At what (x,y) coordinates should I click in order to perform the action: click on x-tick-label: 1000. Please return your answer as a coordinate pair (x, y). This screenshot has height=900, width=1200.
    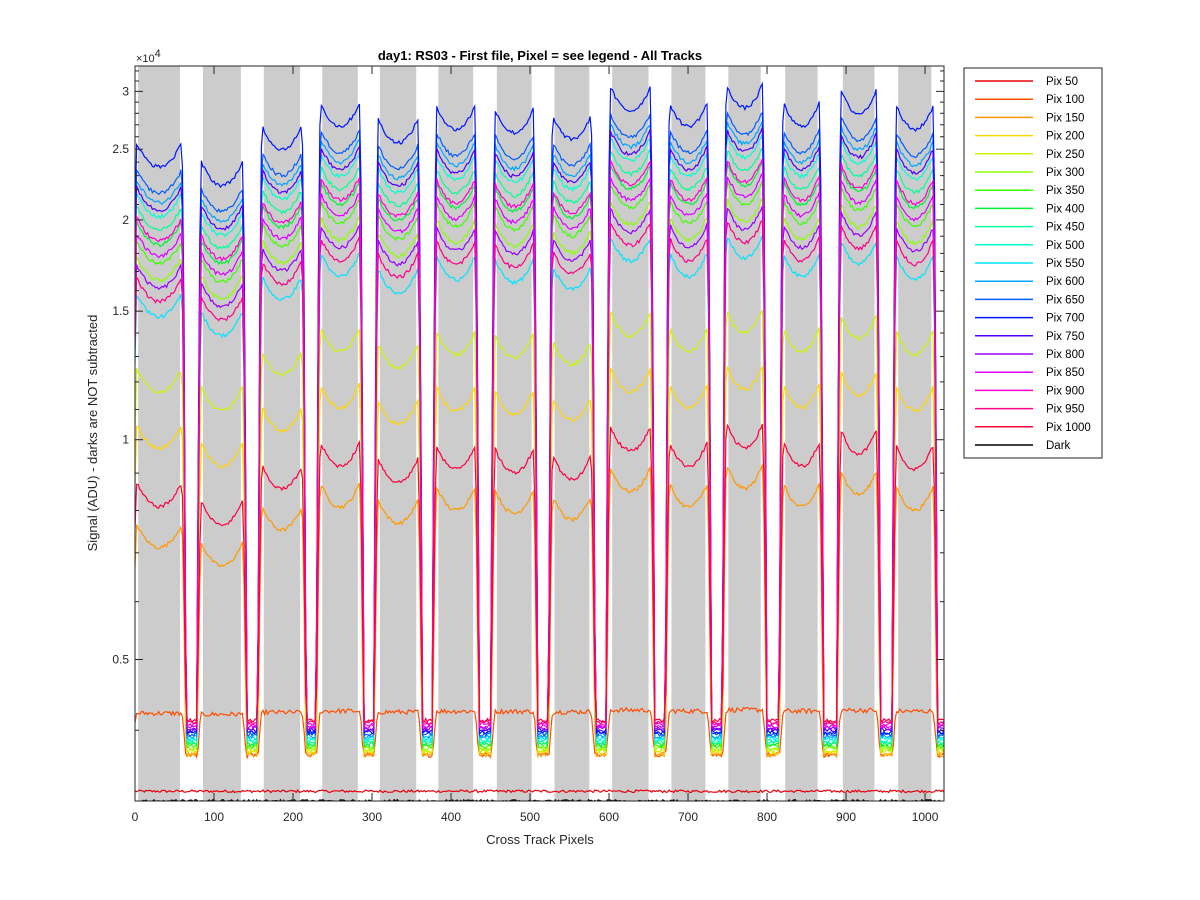
    Looking at the image, I should click on (925, 817).